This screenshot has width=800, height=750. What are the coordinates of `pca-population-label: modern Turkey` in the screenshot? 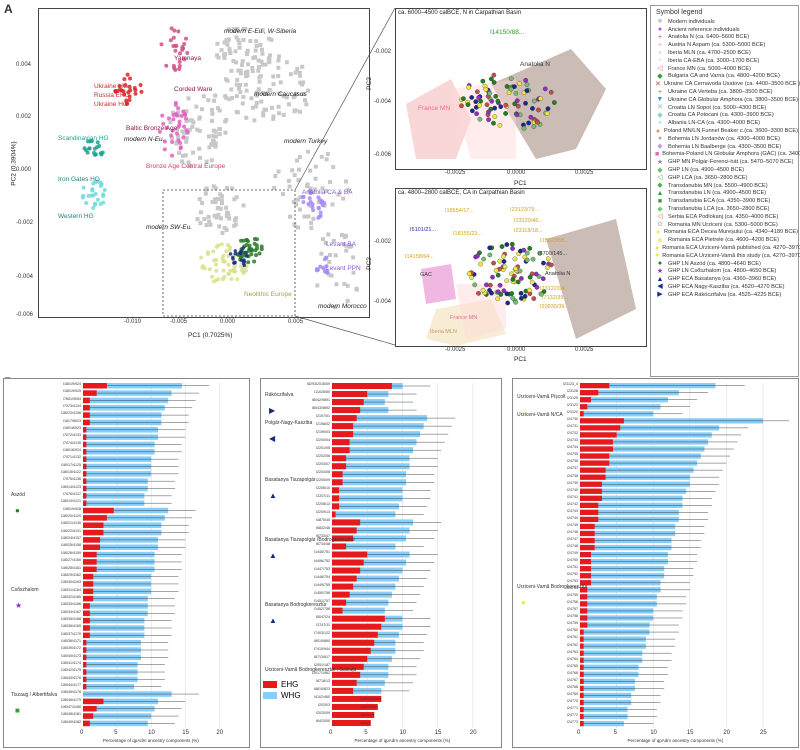 It's located at (306, 141).